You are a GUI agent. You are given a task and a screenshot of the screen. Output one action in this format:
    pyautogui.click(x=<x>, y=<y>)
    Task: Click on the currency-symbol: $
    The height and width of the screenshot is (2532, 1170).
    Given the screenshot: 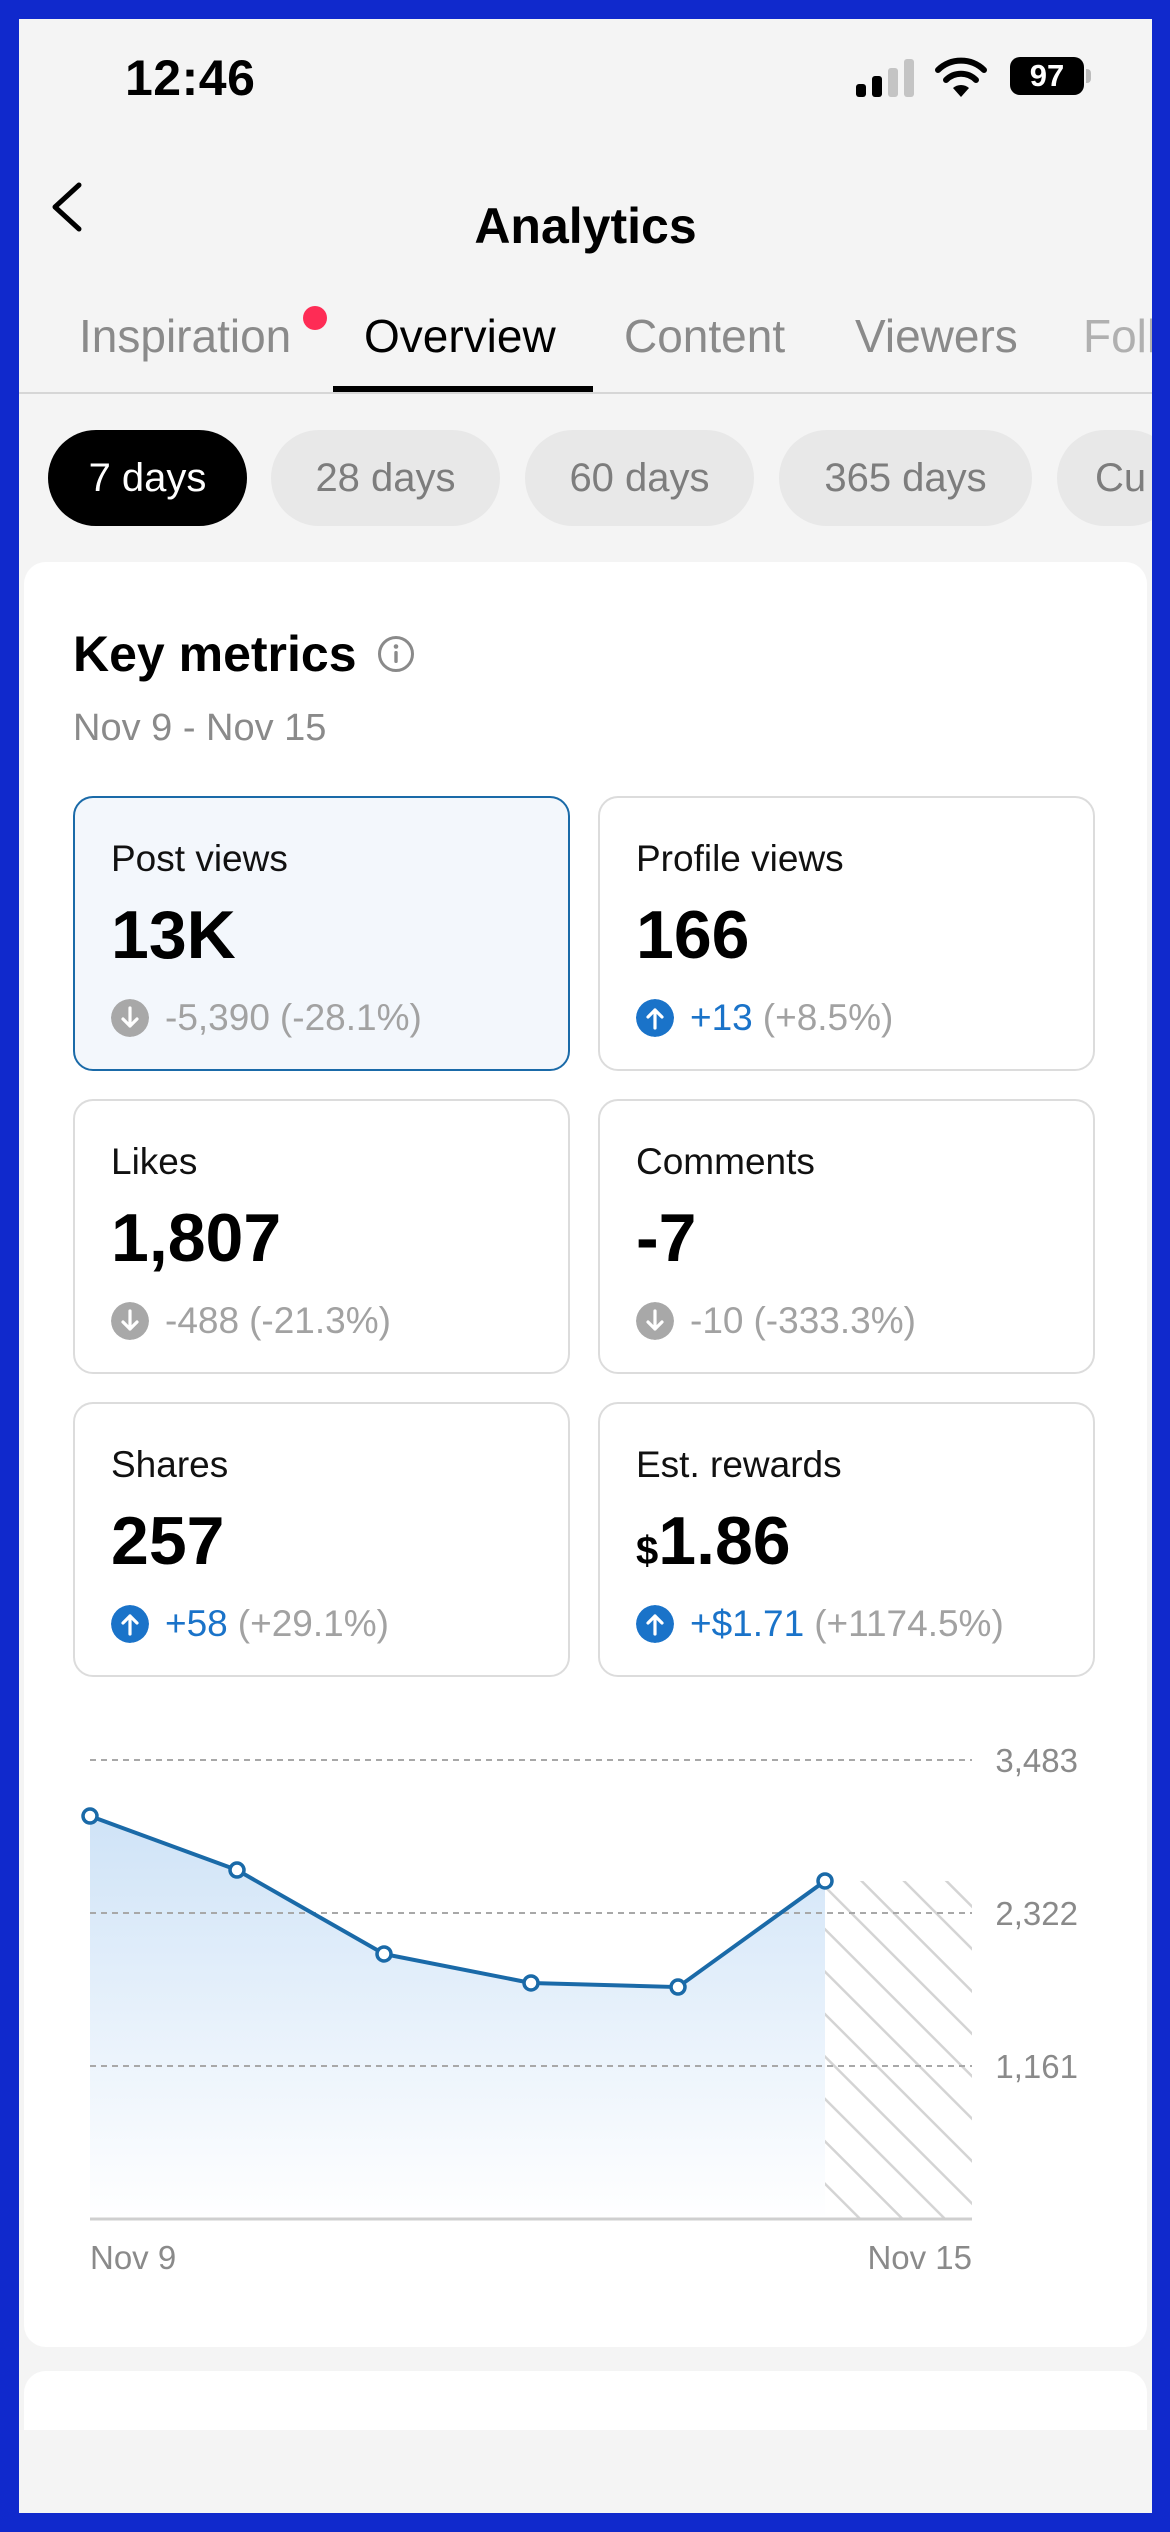 What is the action you would take?
    pyautogui.click(x=647, y=1551)
    